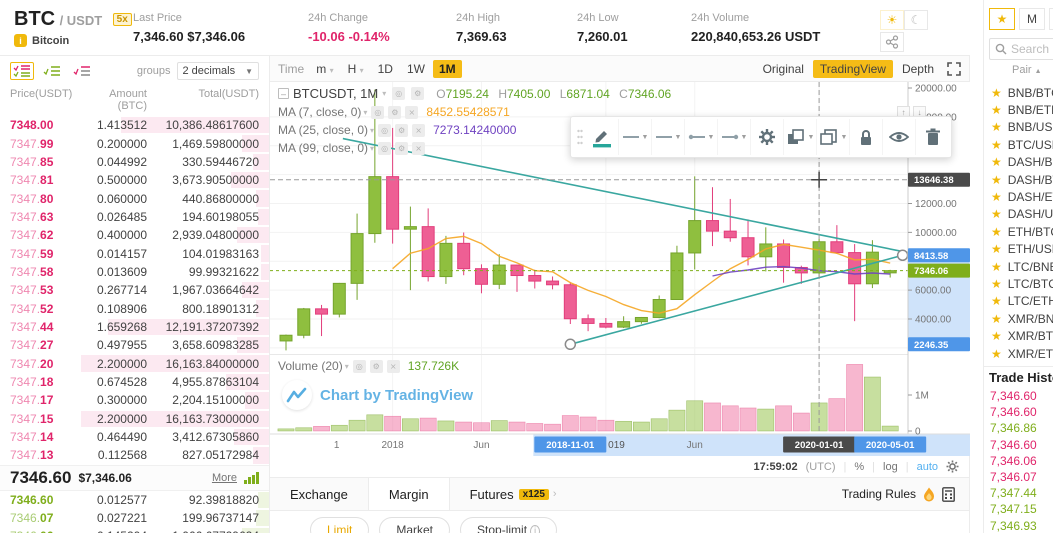 The image size is (1053, 533). What do you see at coordinates (134, 217) in the screenshot?
I see `ask-row: 7347.63 0.026485 194.60198055` at bounding box center [134, 217].